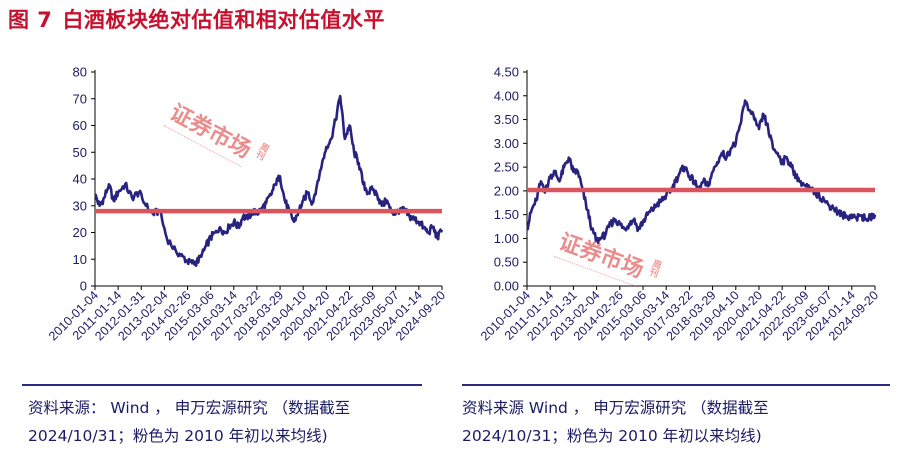  I want to click on y-tick-label: 2.50, so click(506, 167).